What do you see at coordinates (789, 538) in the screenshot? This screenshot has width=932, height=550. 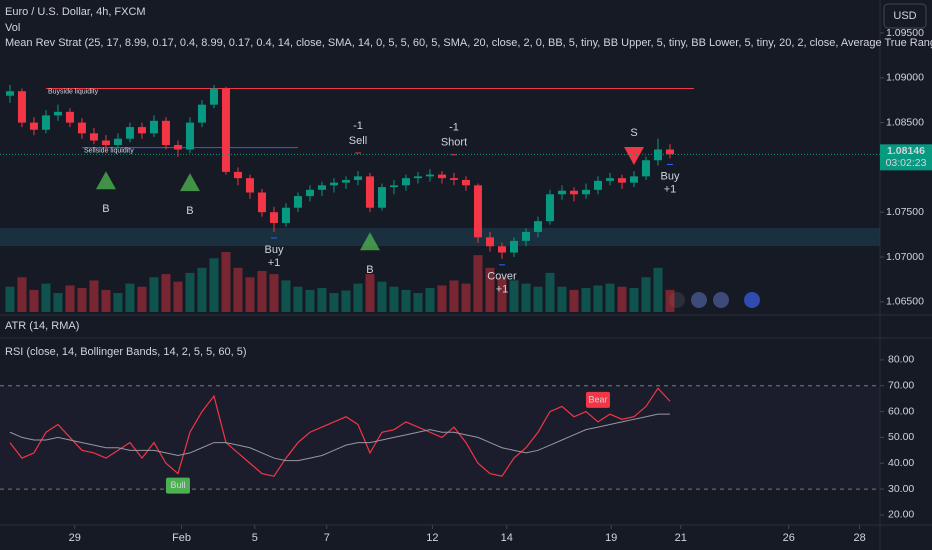 I see `x-tick-label: 26` at bounding box center [789, 538].